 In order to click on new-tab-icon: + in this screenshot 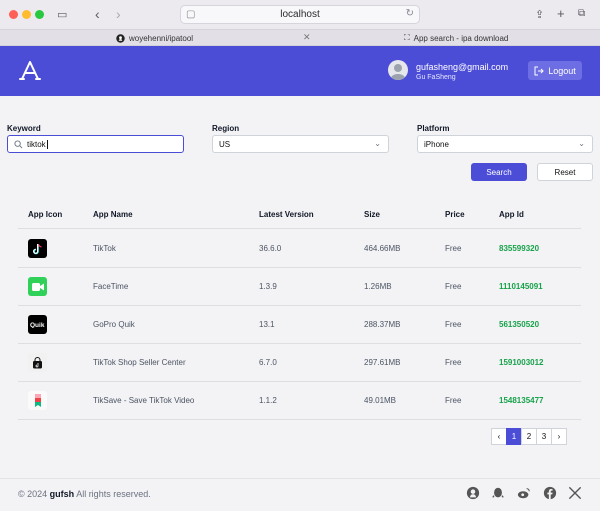, I will do `click(561, 13)`.